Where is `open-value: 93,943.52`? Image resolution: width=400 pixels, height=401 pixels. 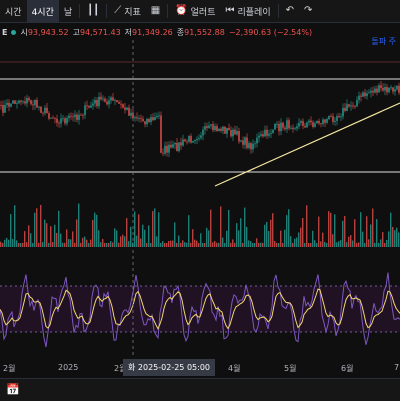 open-value: 93,943.52 is located at coordinates (48, 32).